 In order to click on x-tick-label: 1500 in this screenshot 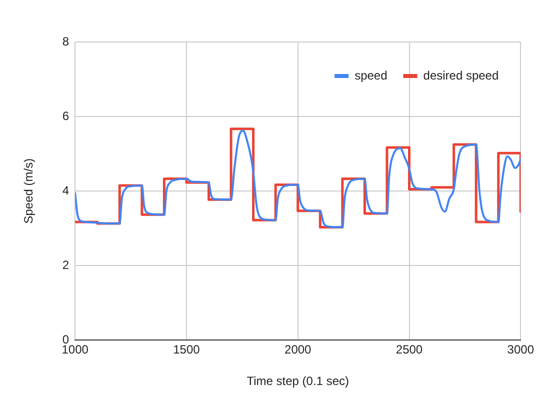, I will do `click(186, 349)`.